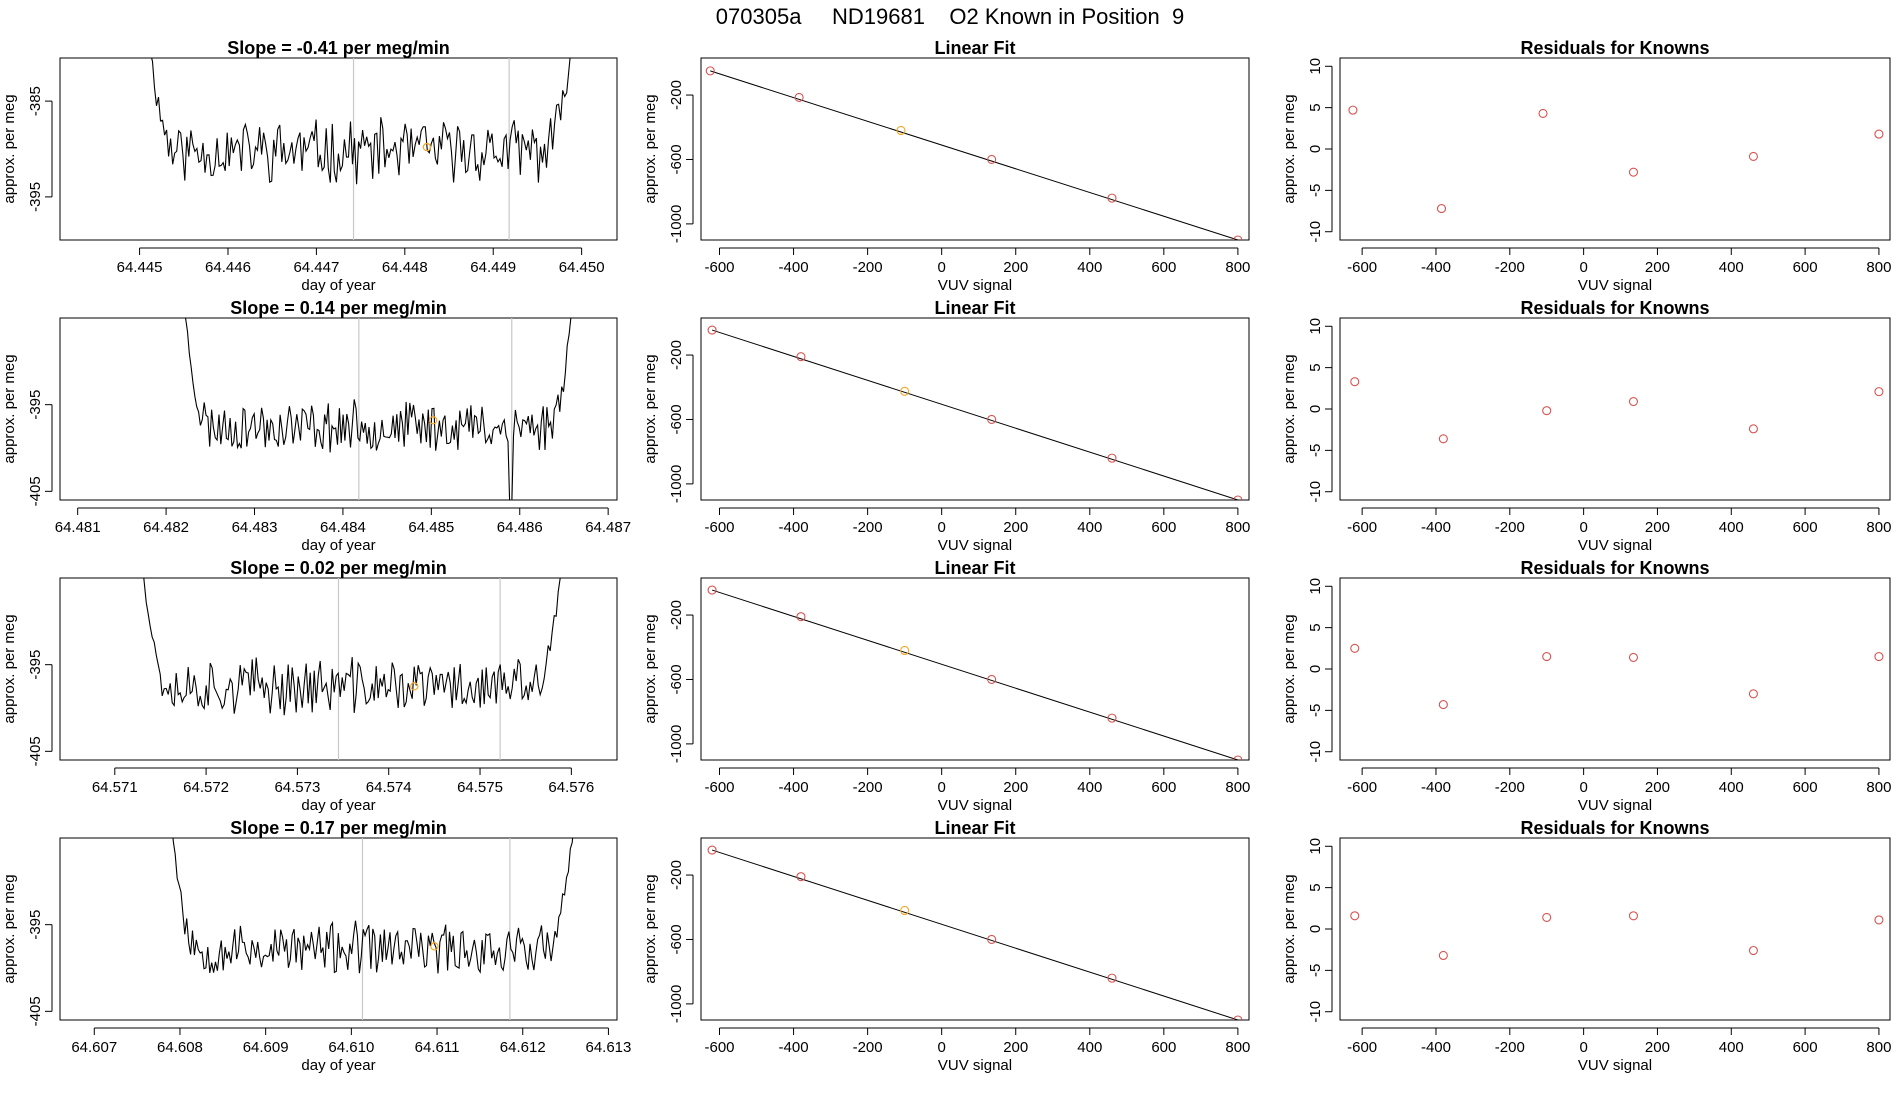 The image size is (1900, 1100). What do you see at coordinates (480, 787) in the screenshot?
I see `x-tick-label: 64.575` at bounding box center [480, 787].